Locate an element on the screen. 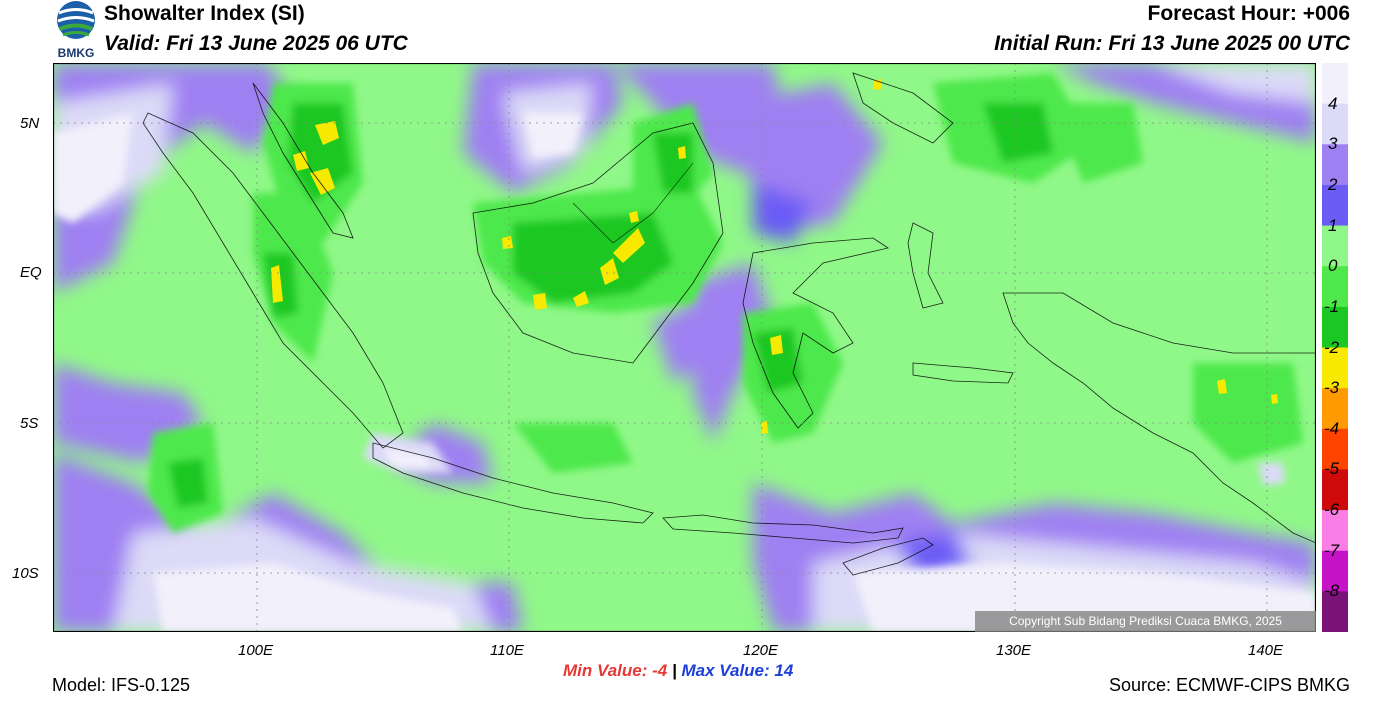 This screenshot has width=1400, height=709. legend-label: -4 is located at coordinates (1332, 428).